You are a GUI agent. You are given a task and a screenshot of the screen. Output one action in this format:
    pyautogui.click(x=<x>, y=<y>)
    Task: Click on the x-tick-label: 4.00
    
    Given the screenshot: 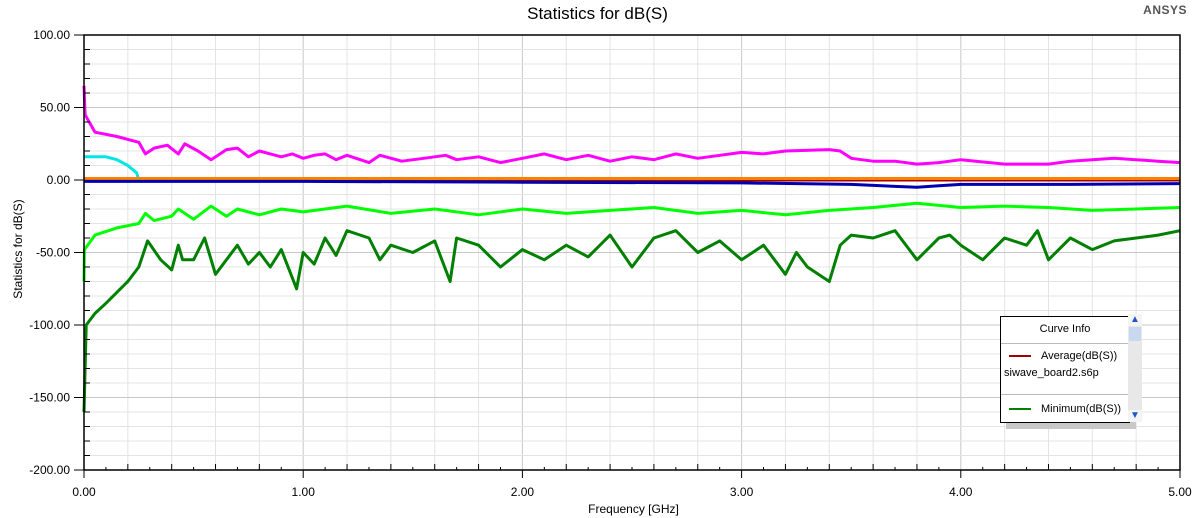 What is the action you would take?
    pyautogui.click(x=961, y=492)
    